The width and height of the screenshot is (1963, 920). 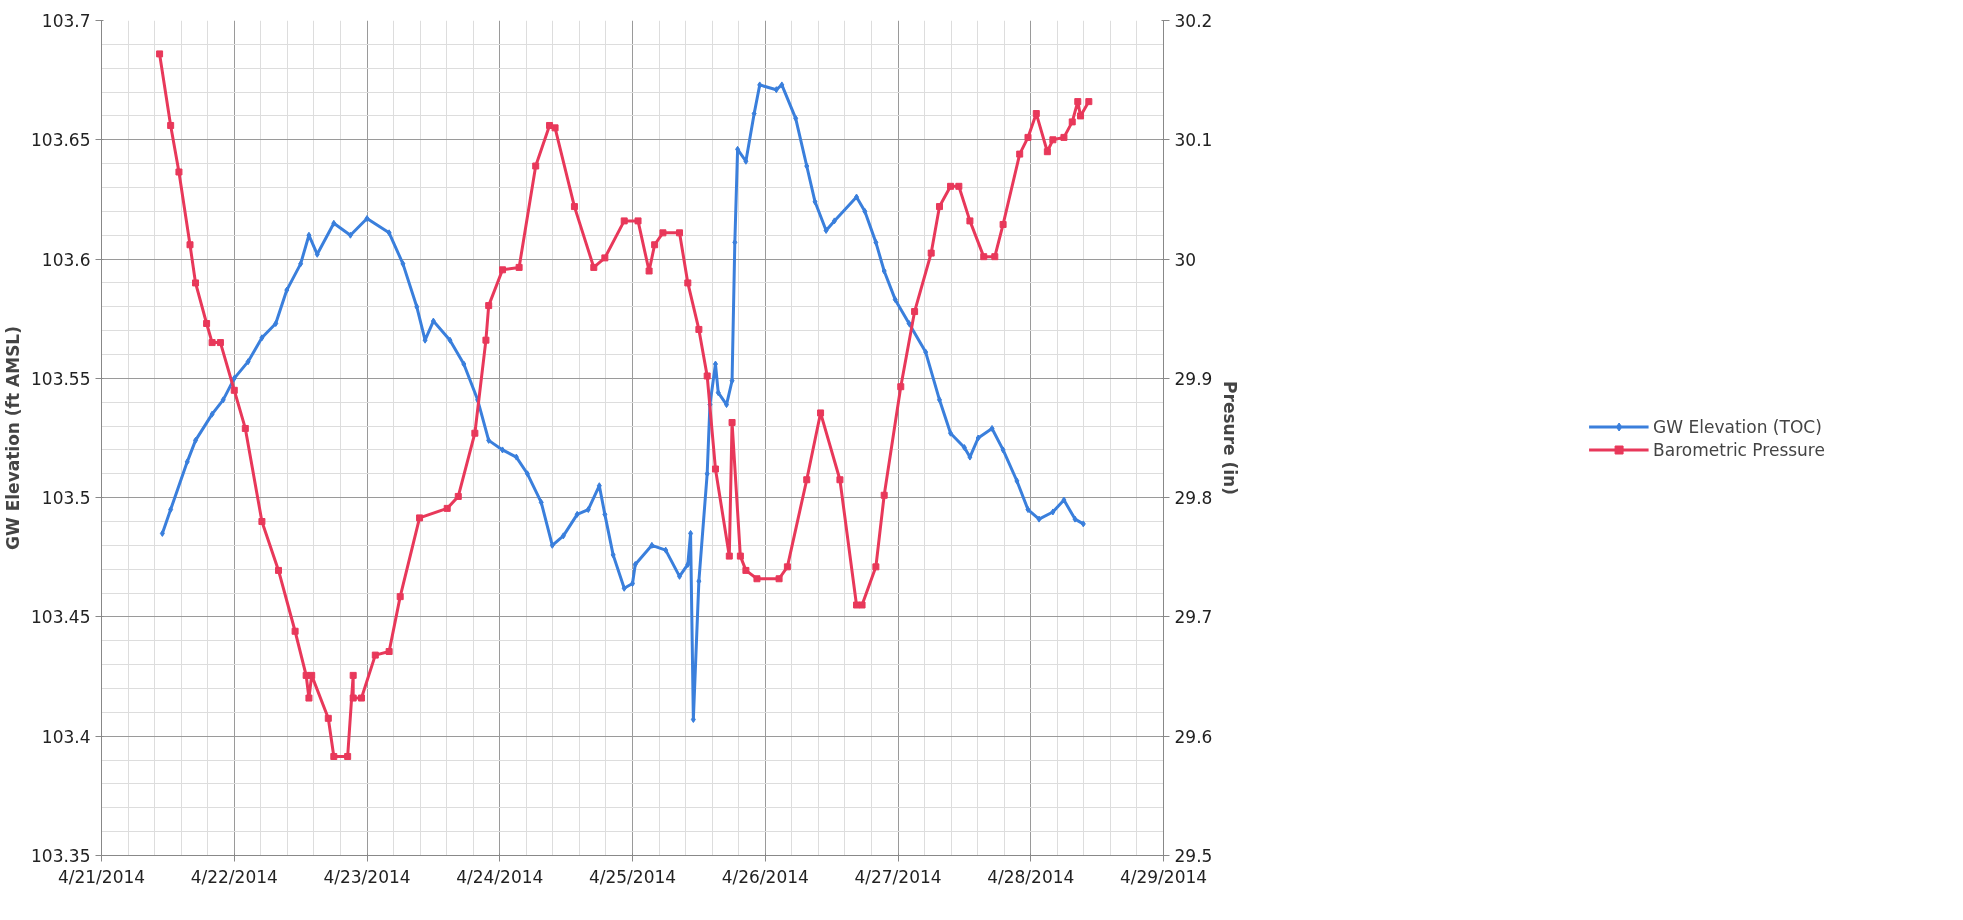 What do you see at coordinates (61, 378) in the screenshot?
I see `y-tick-label: 103.55` at bounding box center [61, 378].